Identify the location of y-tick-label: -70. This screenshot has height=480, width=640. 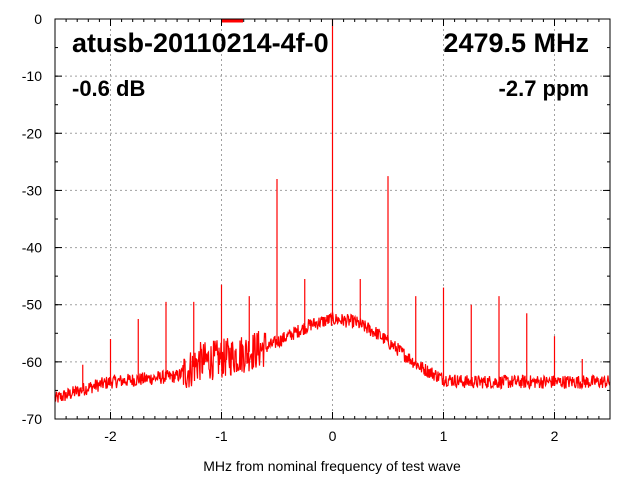
(32, 419).